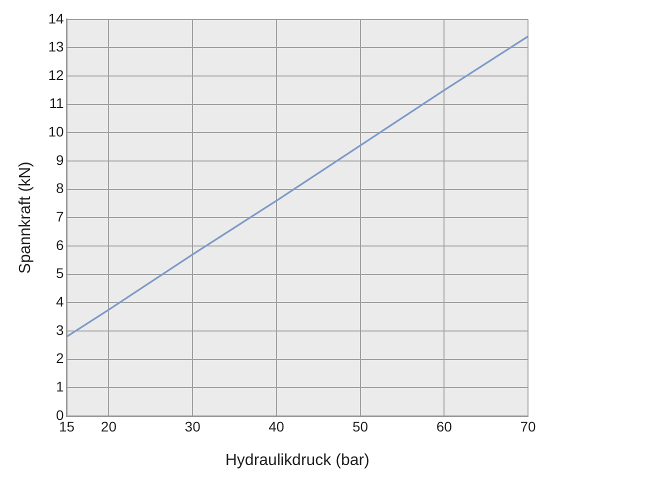 The image size is (646, 489). What do you see at coordinates (60, 160) in the screenshot?
I see `y-tick-label: 9` at bounding box center [60, 160].